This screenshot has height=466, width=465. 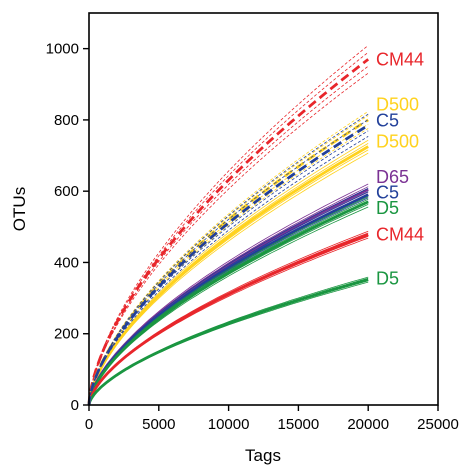 I want to click on y-tick-label: 400, so click(x=66, y=262).